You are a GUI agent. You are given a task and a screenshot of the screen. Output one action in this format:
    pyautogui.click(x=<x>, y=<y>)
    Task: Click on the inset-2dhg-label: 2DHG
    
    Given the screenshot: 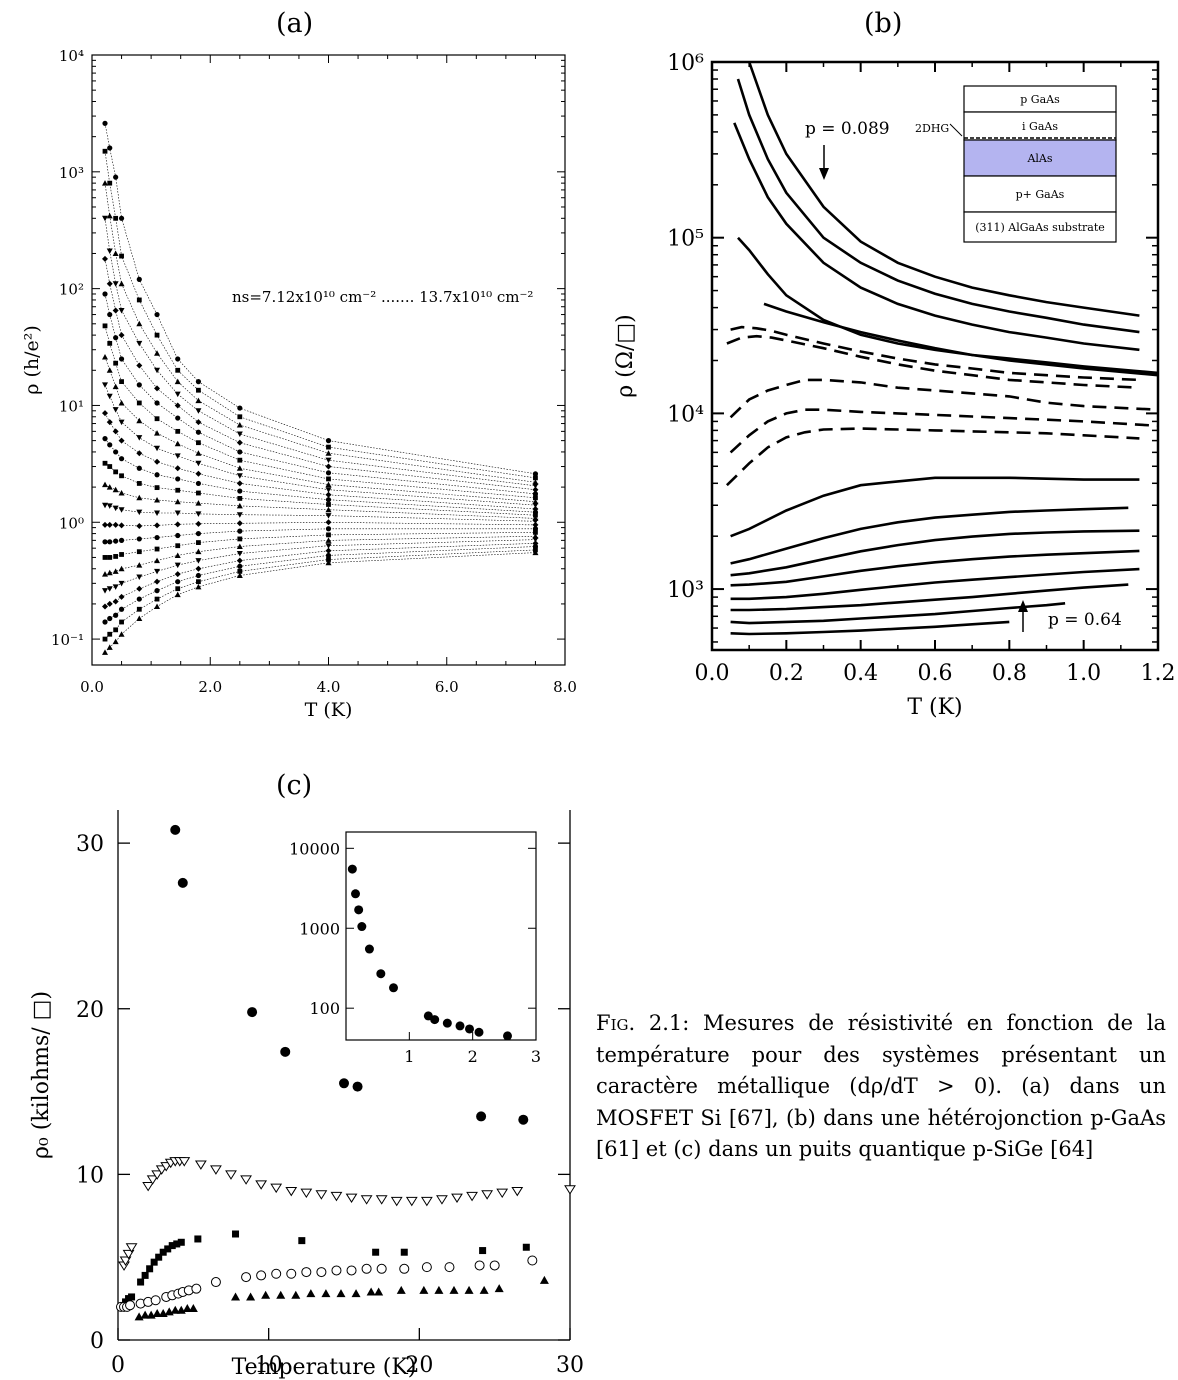 What is the action you would take?
    pyautogui.click(x=932, y=128)
    